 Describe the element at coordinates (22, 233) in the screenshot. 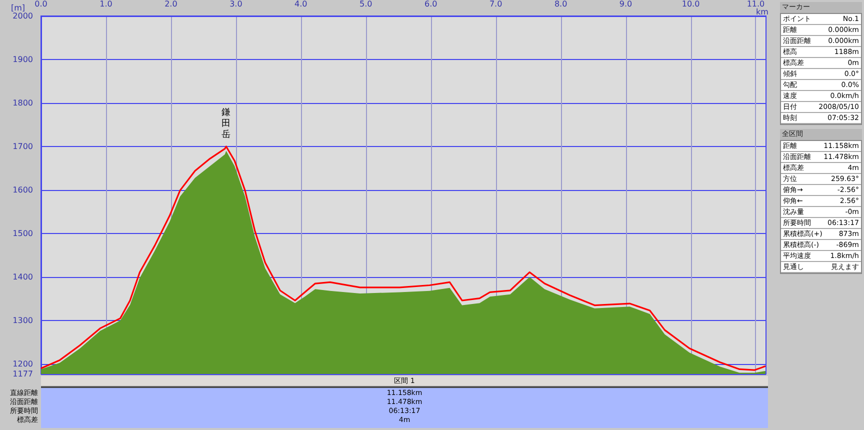

I see `y-tick-label: 1500` at that location.